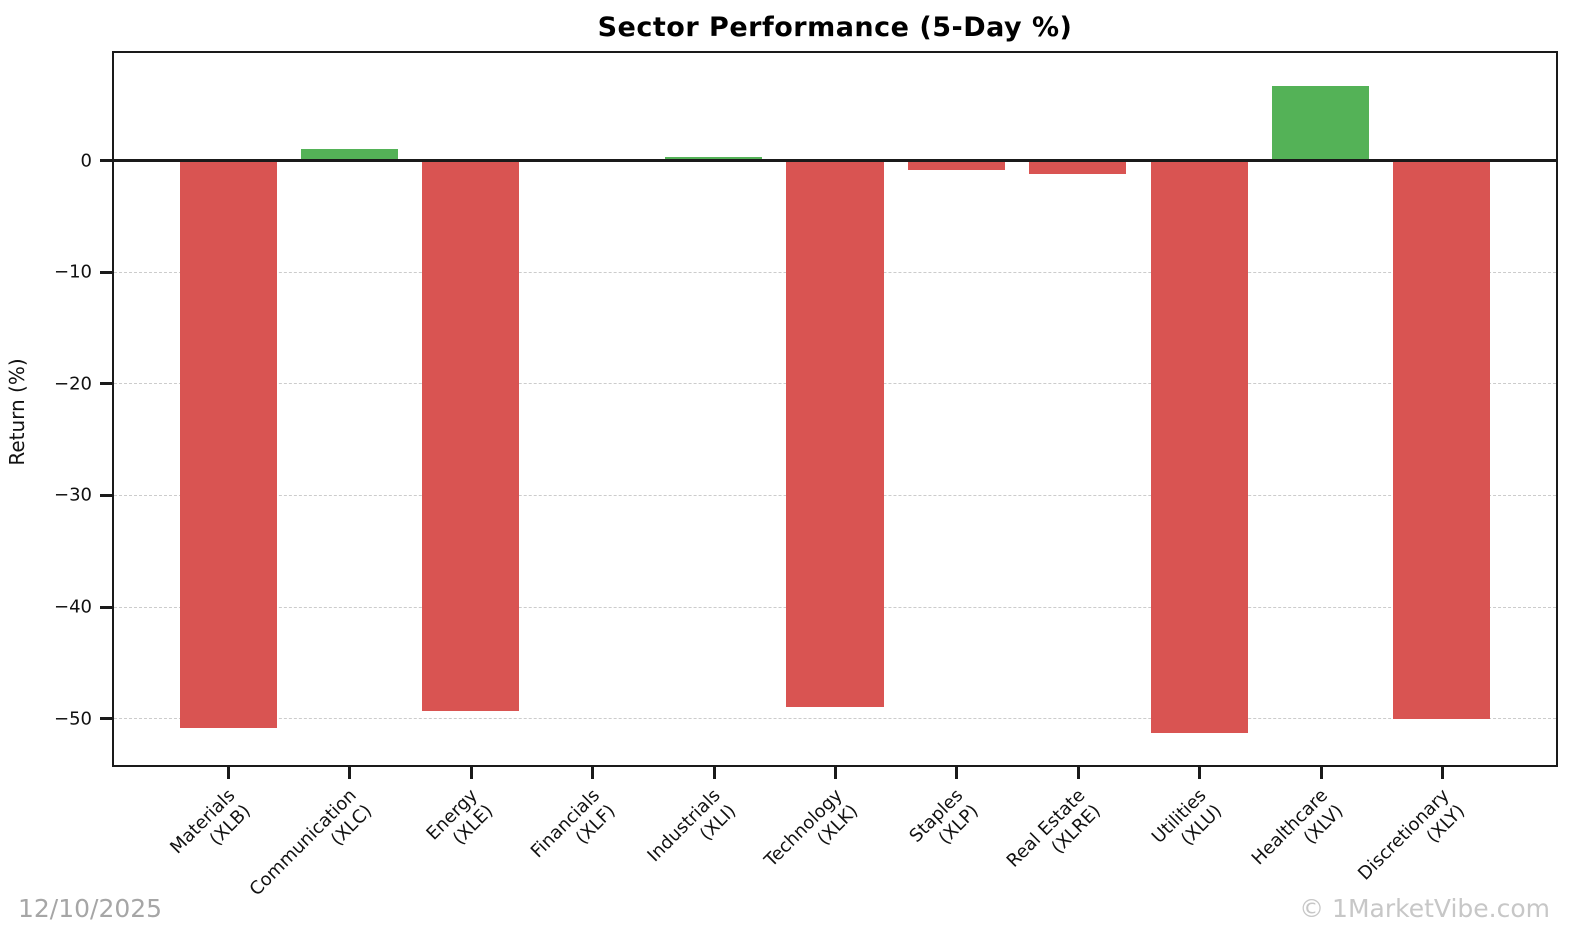  What do you see at coordinates (106, 607) in the screenshot?
I see `ytick-mark--40` at bounding box center [106, 607].